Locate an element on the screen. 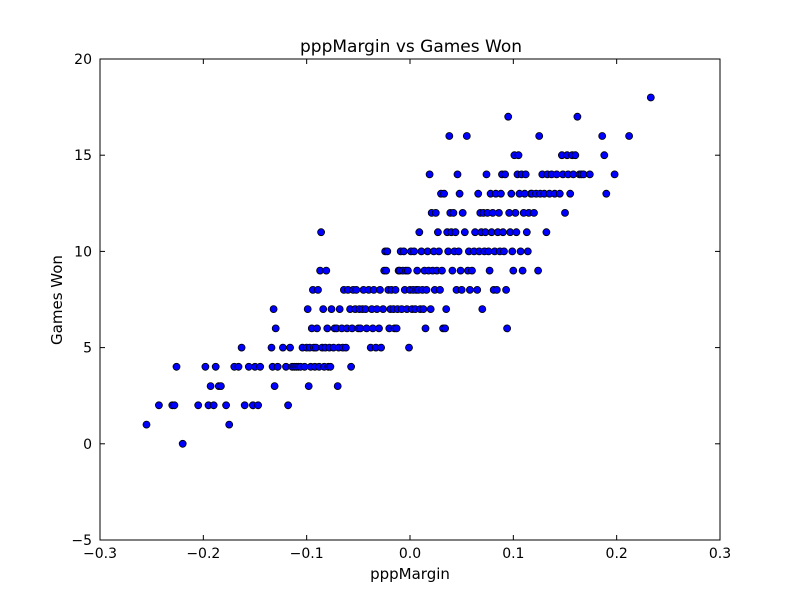 This screenshot has height=600, width=800. chart-title: pppMargin vs Games Won is located at coordinates (411, 47).